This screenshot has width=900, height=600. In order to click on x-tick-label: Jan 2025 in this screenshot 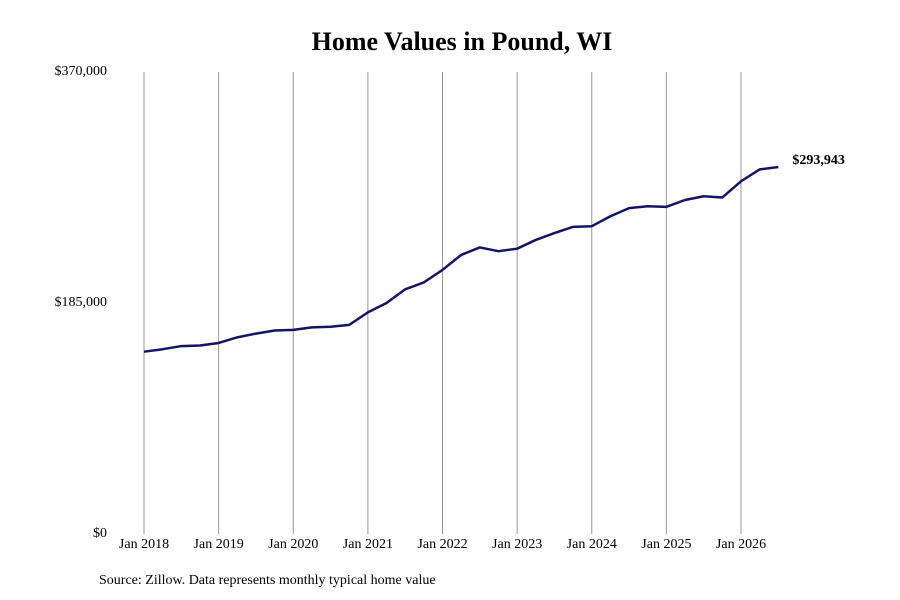, I will do `click(666, 544)`.